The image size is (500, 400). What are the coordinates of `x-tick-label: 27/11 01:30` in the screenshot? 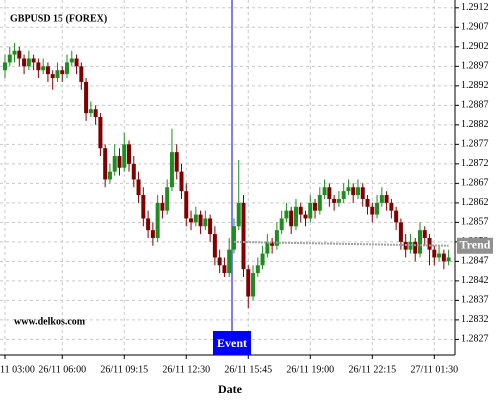 It's located at (434, 369).